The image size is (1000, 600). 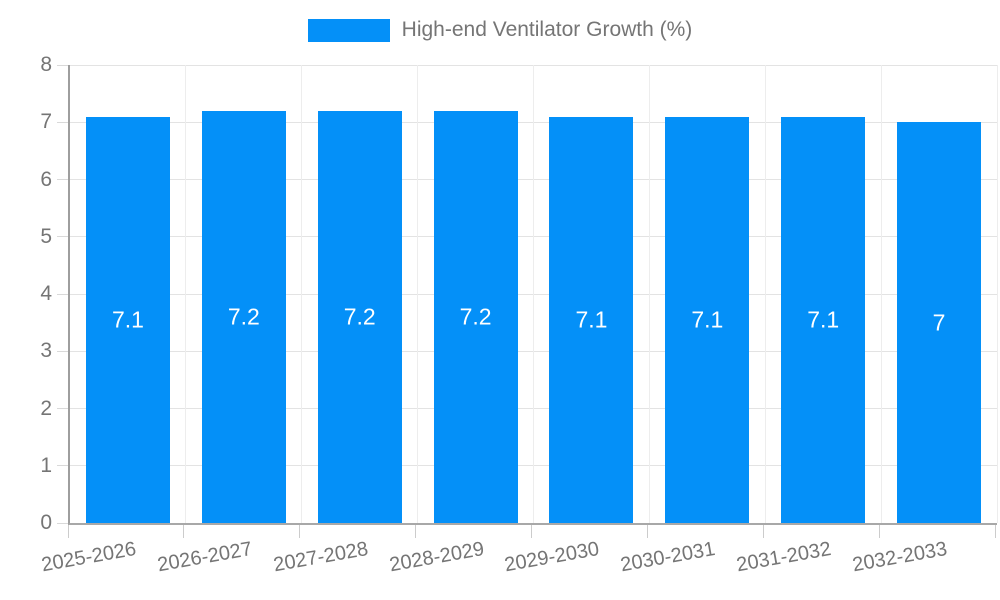 I want to click on y-axis-label: 5, so click(x=46, y=236).